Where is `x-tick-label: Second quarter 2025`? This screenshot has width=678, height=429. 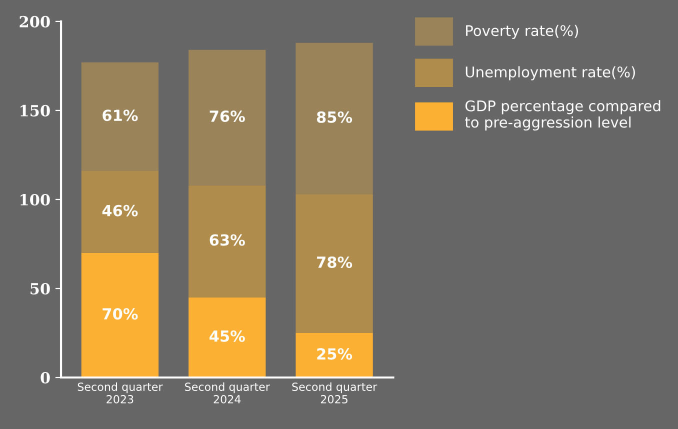 x-tick-label: Second quarter 2025 is located at coordinates (335, 393).